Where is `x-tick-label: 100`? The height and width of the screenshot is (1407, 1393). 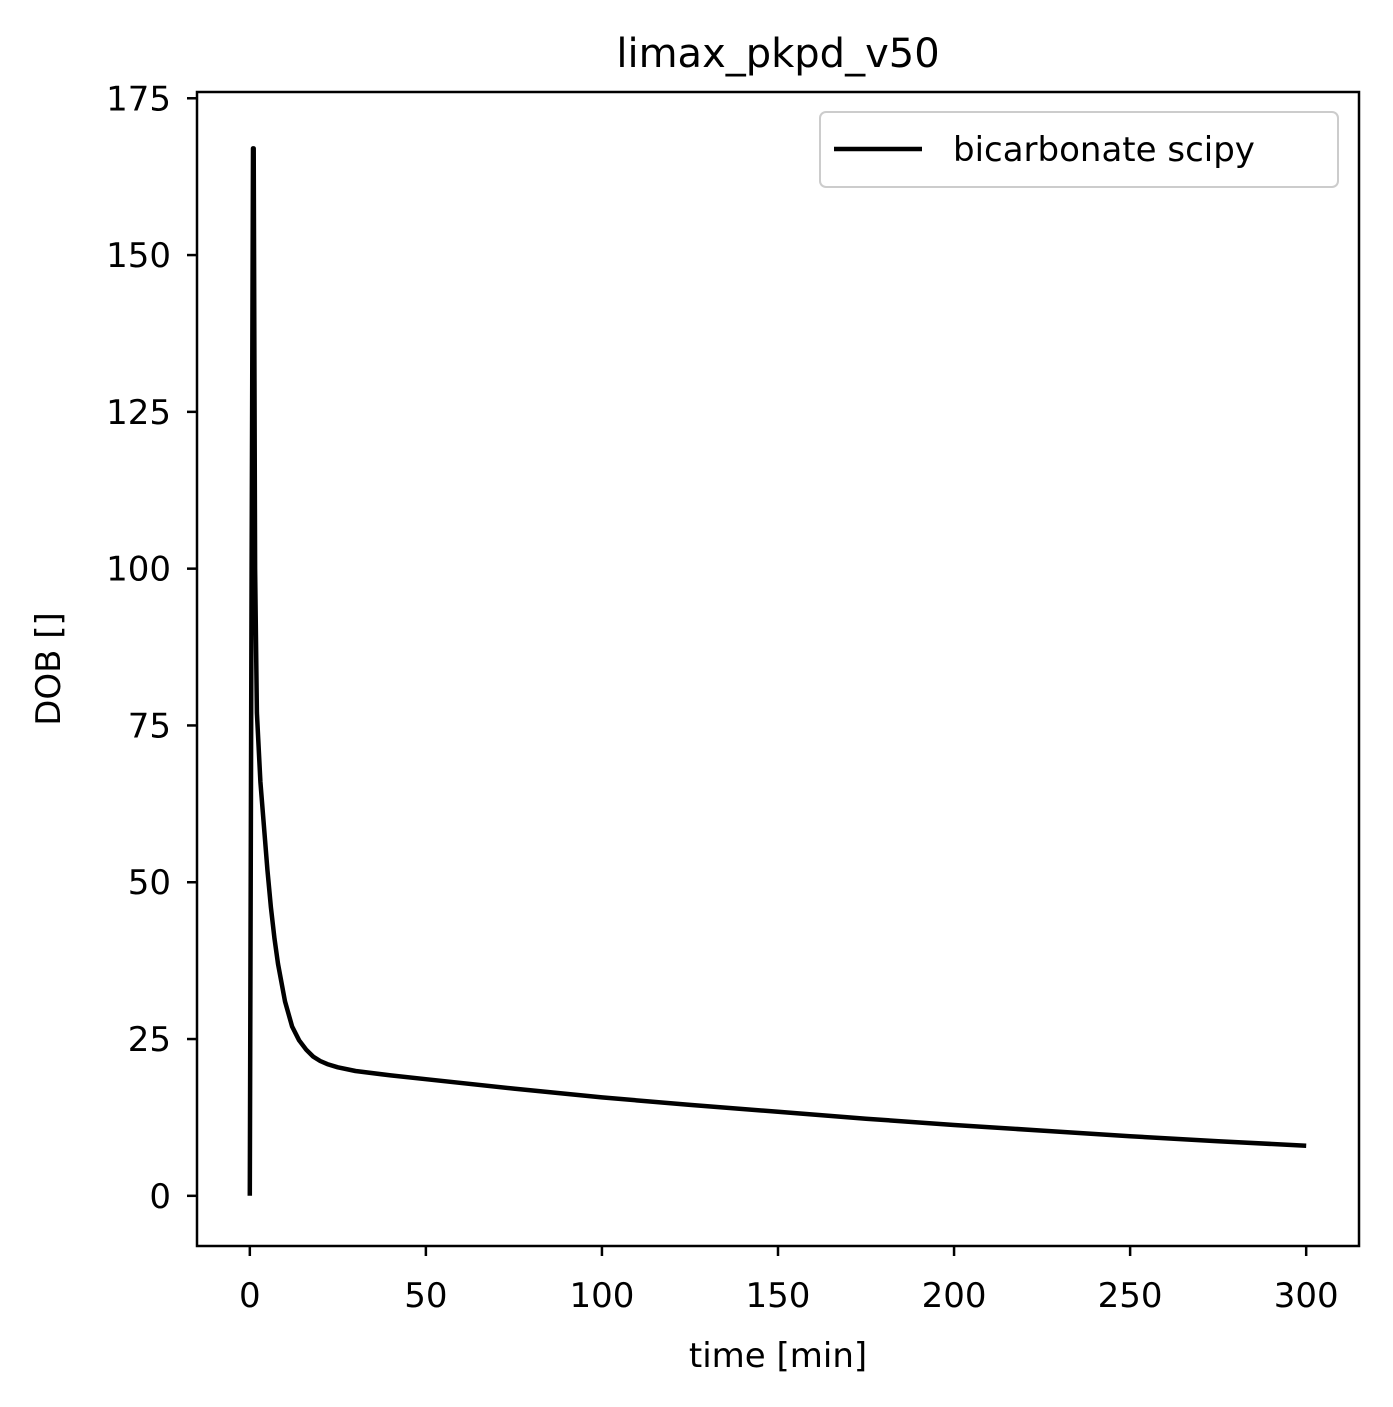 x-tick-label: 100 is located at coordinates (601, 1296).